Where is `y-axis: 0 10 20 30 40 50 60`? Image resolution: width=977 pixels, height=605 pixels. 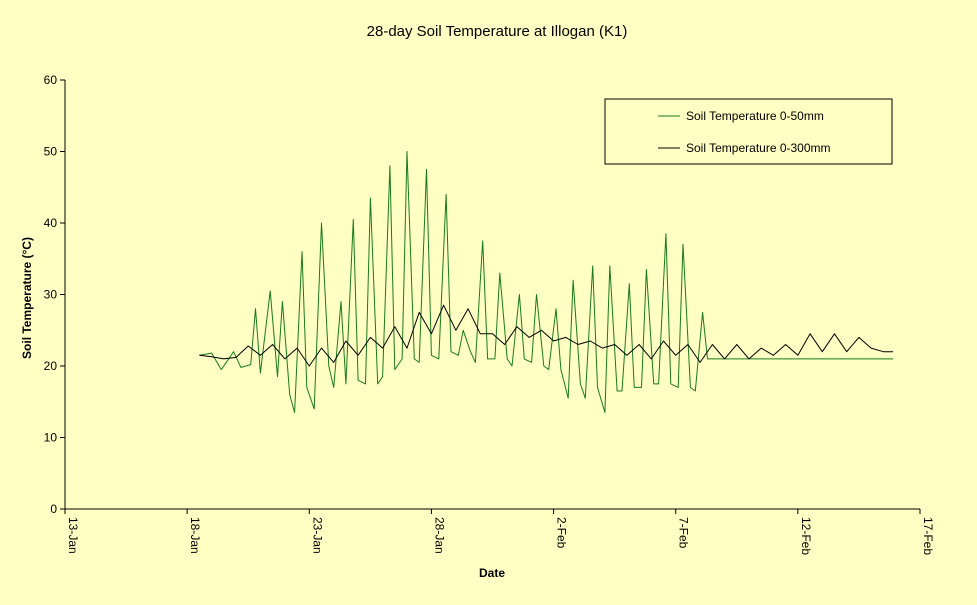
y-axis: 0 10 20 30 40 50 60 is located at coordinates (54, 294).